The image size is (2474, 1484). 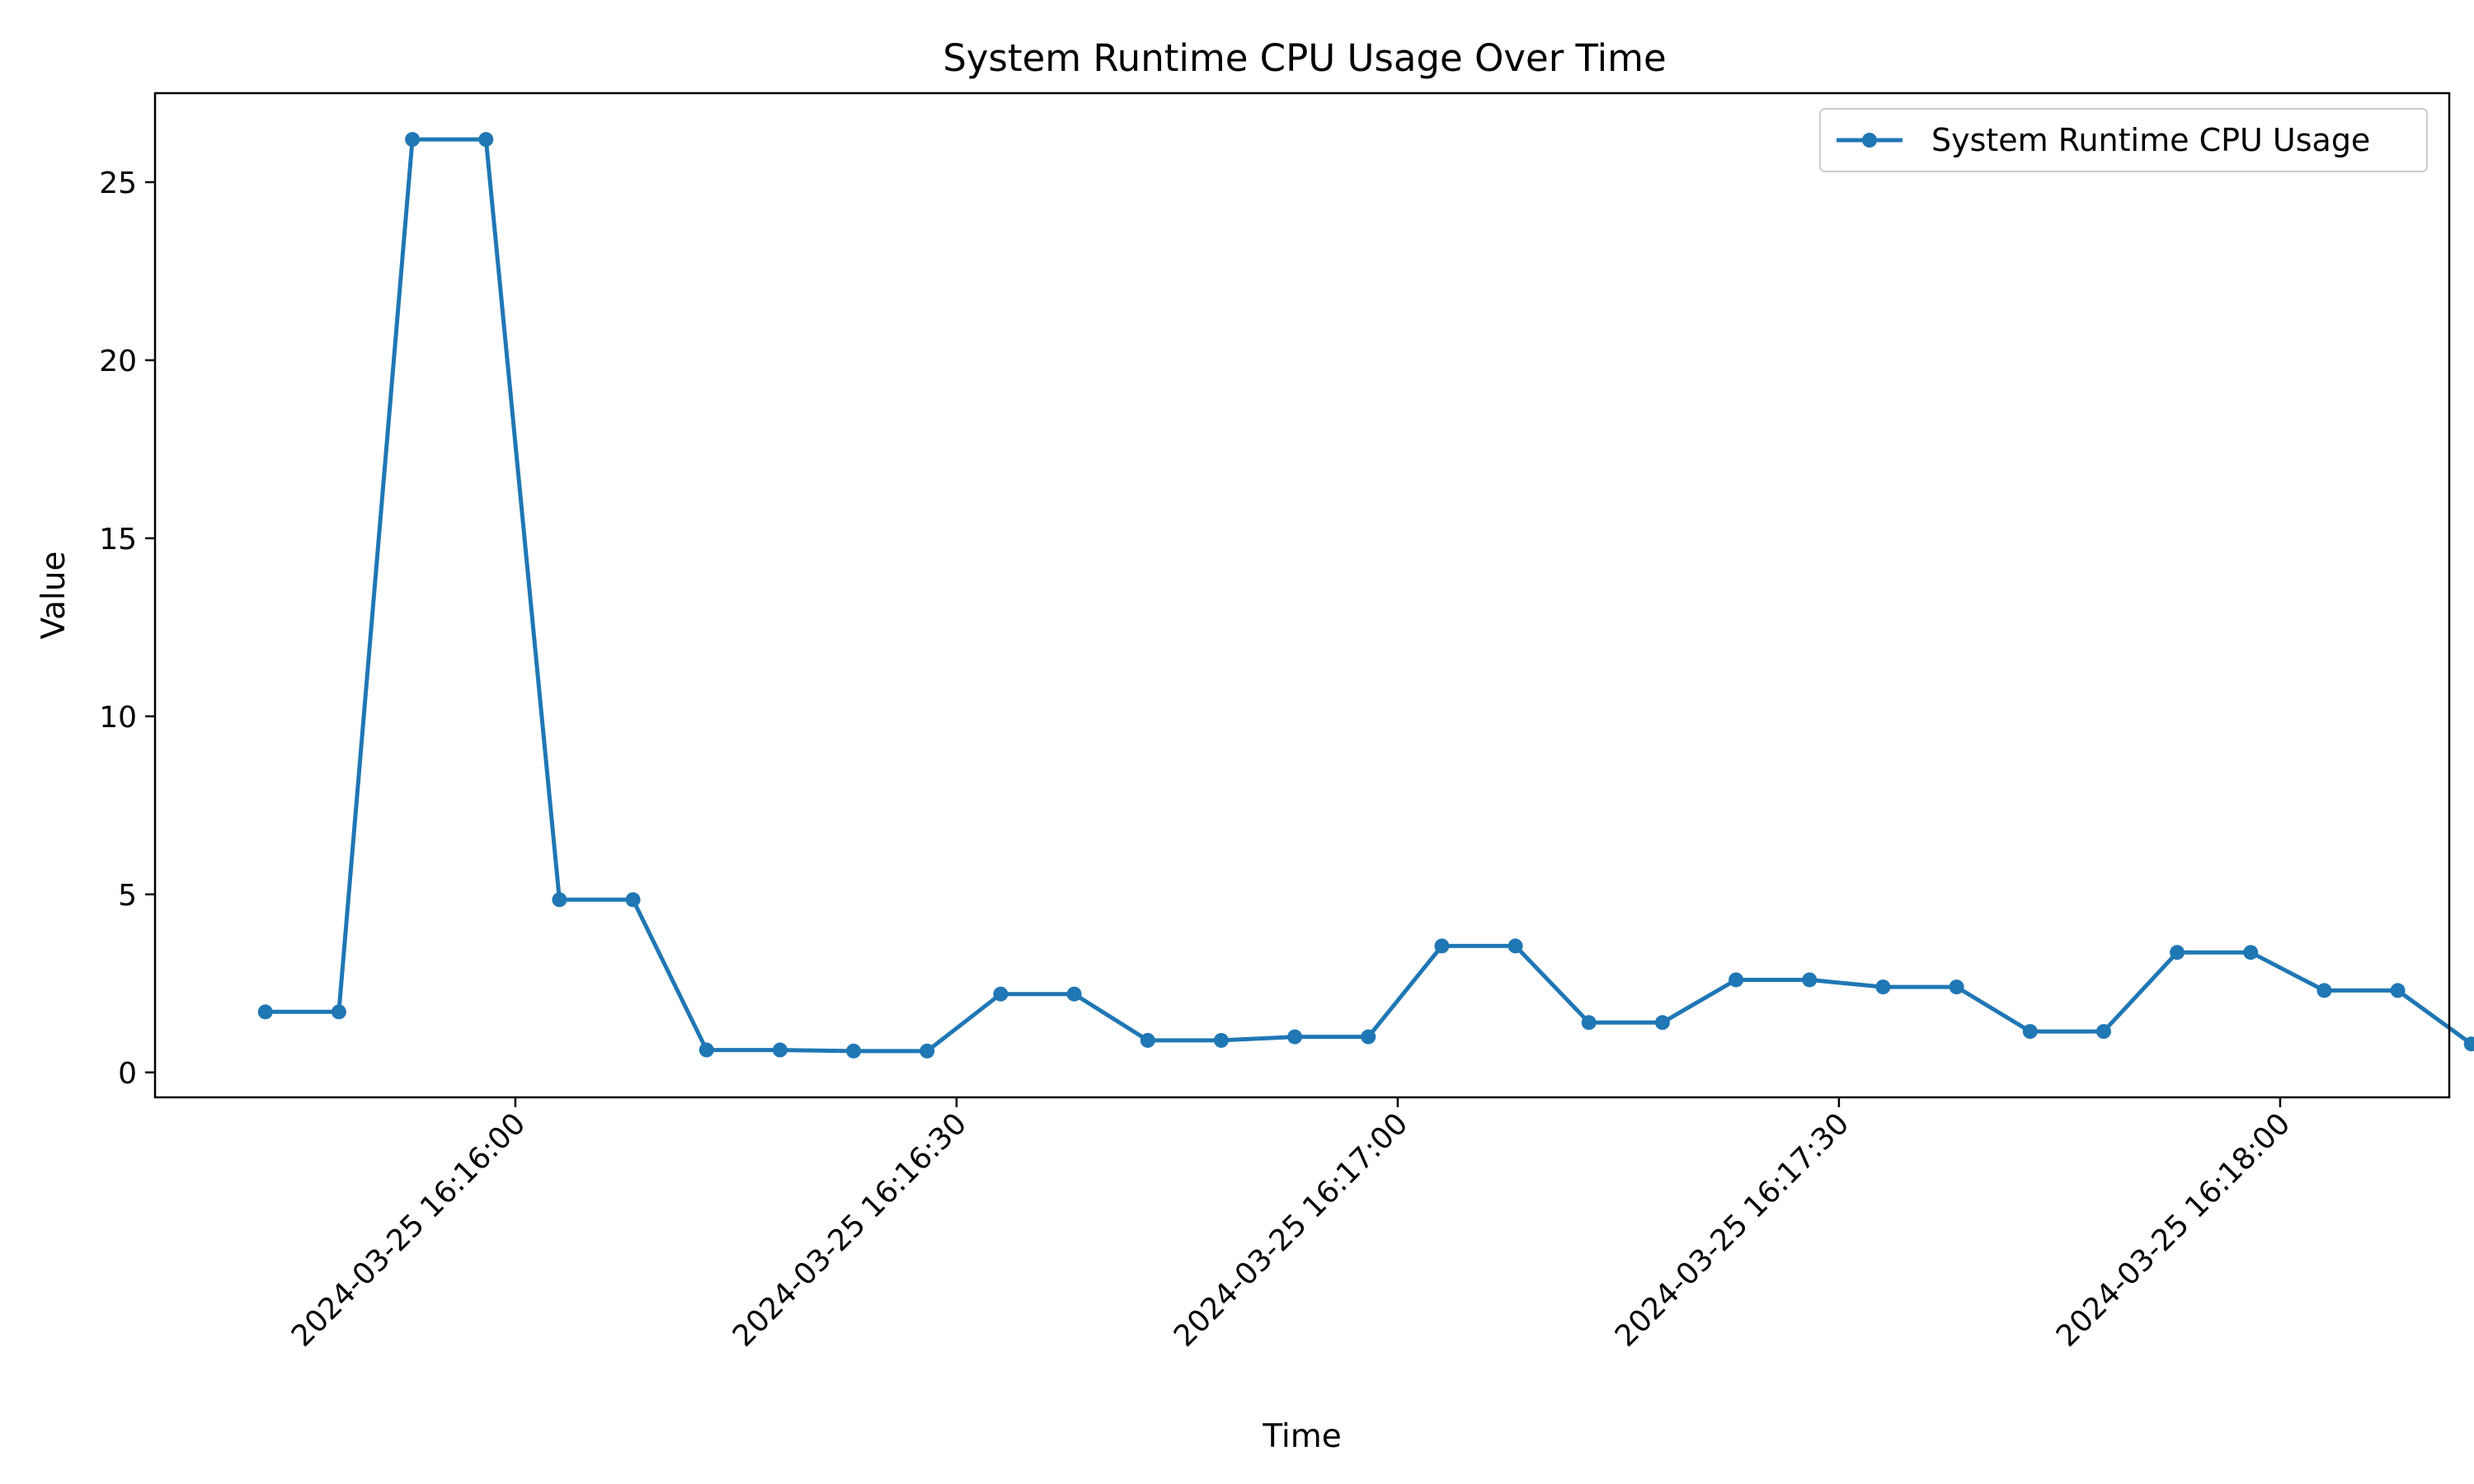 I want to click on legend-marker, so click(x=1869, y=140).